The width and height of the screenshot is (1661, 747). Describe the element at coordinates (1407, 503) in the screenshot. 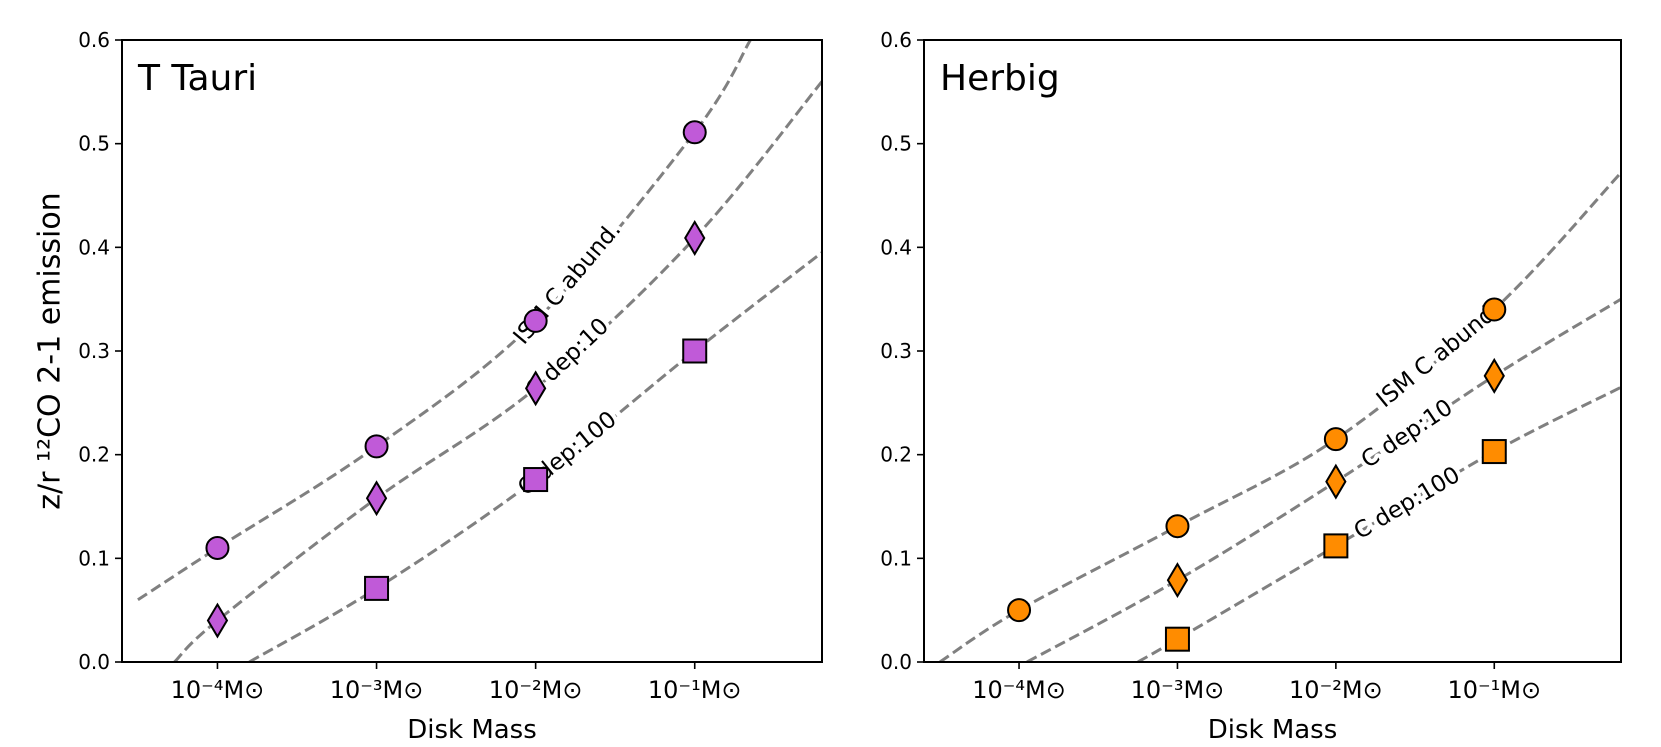

I see `curve-label: C dep:100` at that location.